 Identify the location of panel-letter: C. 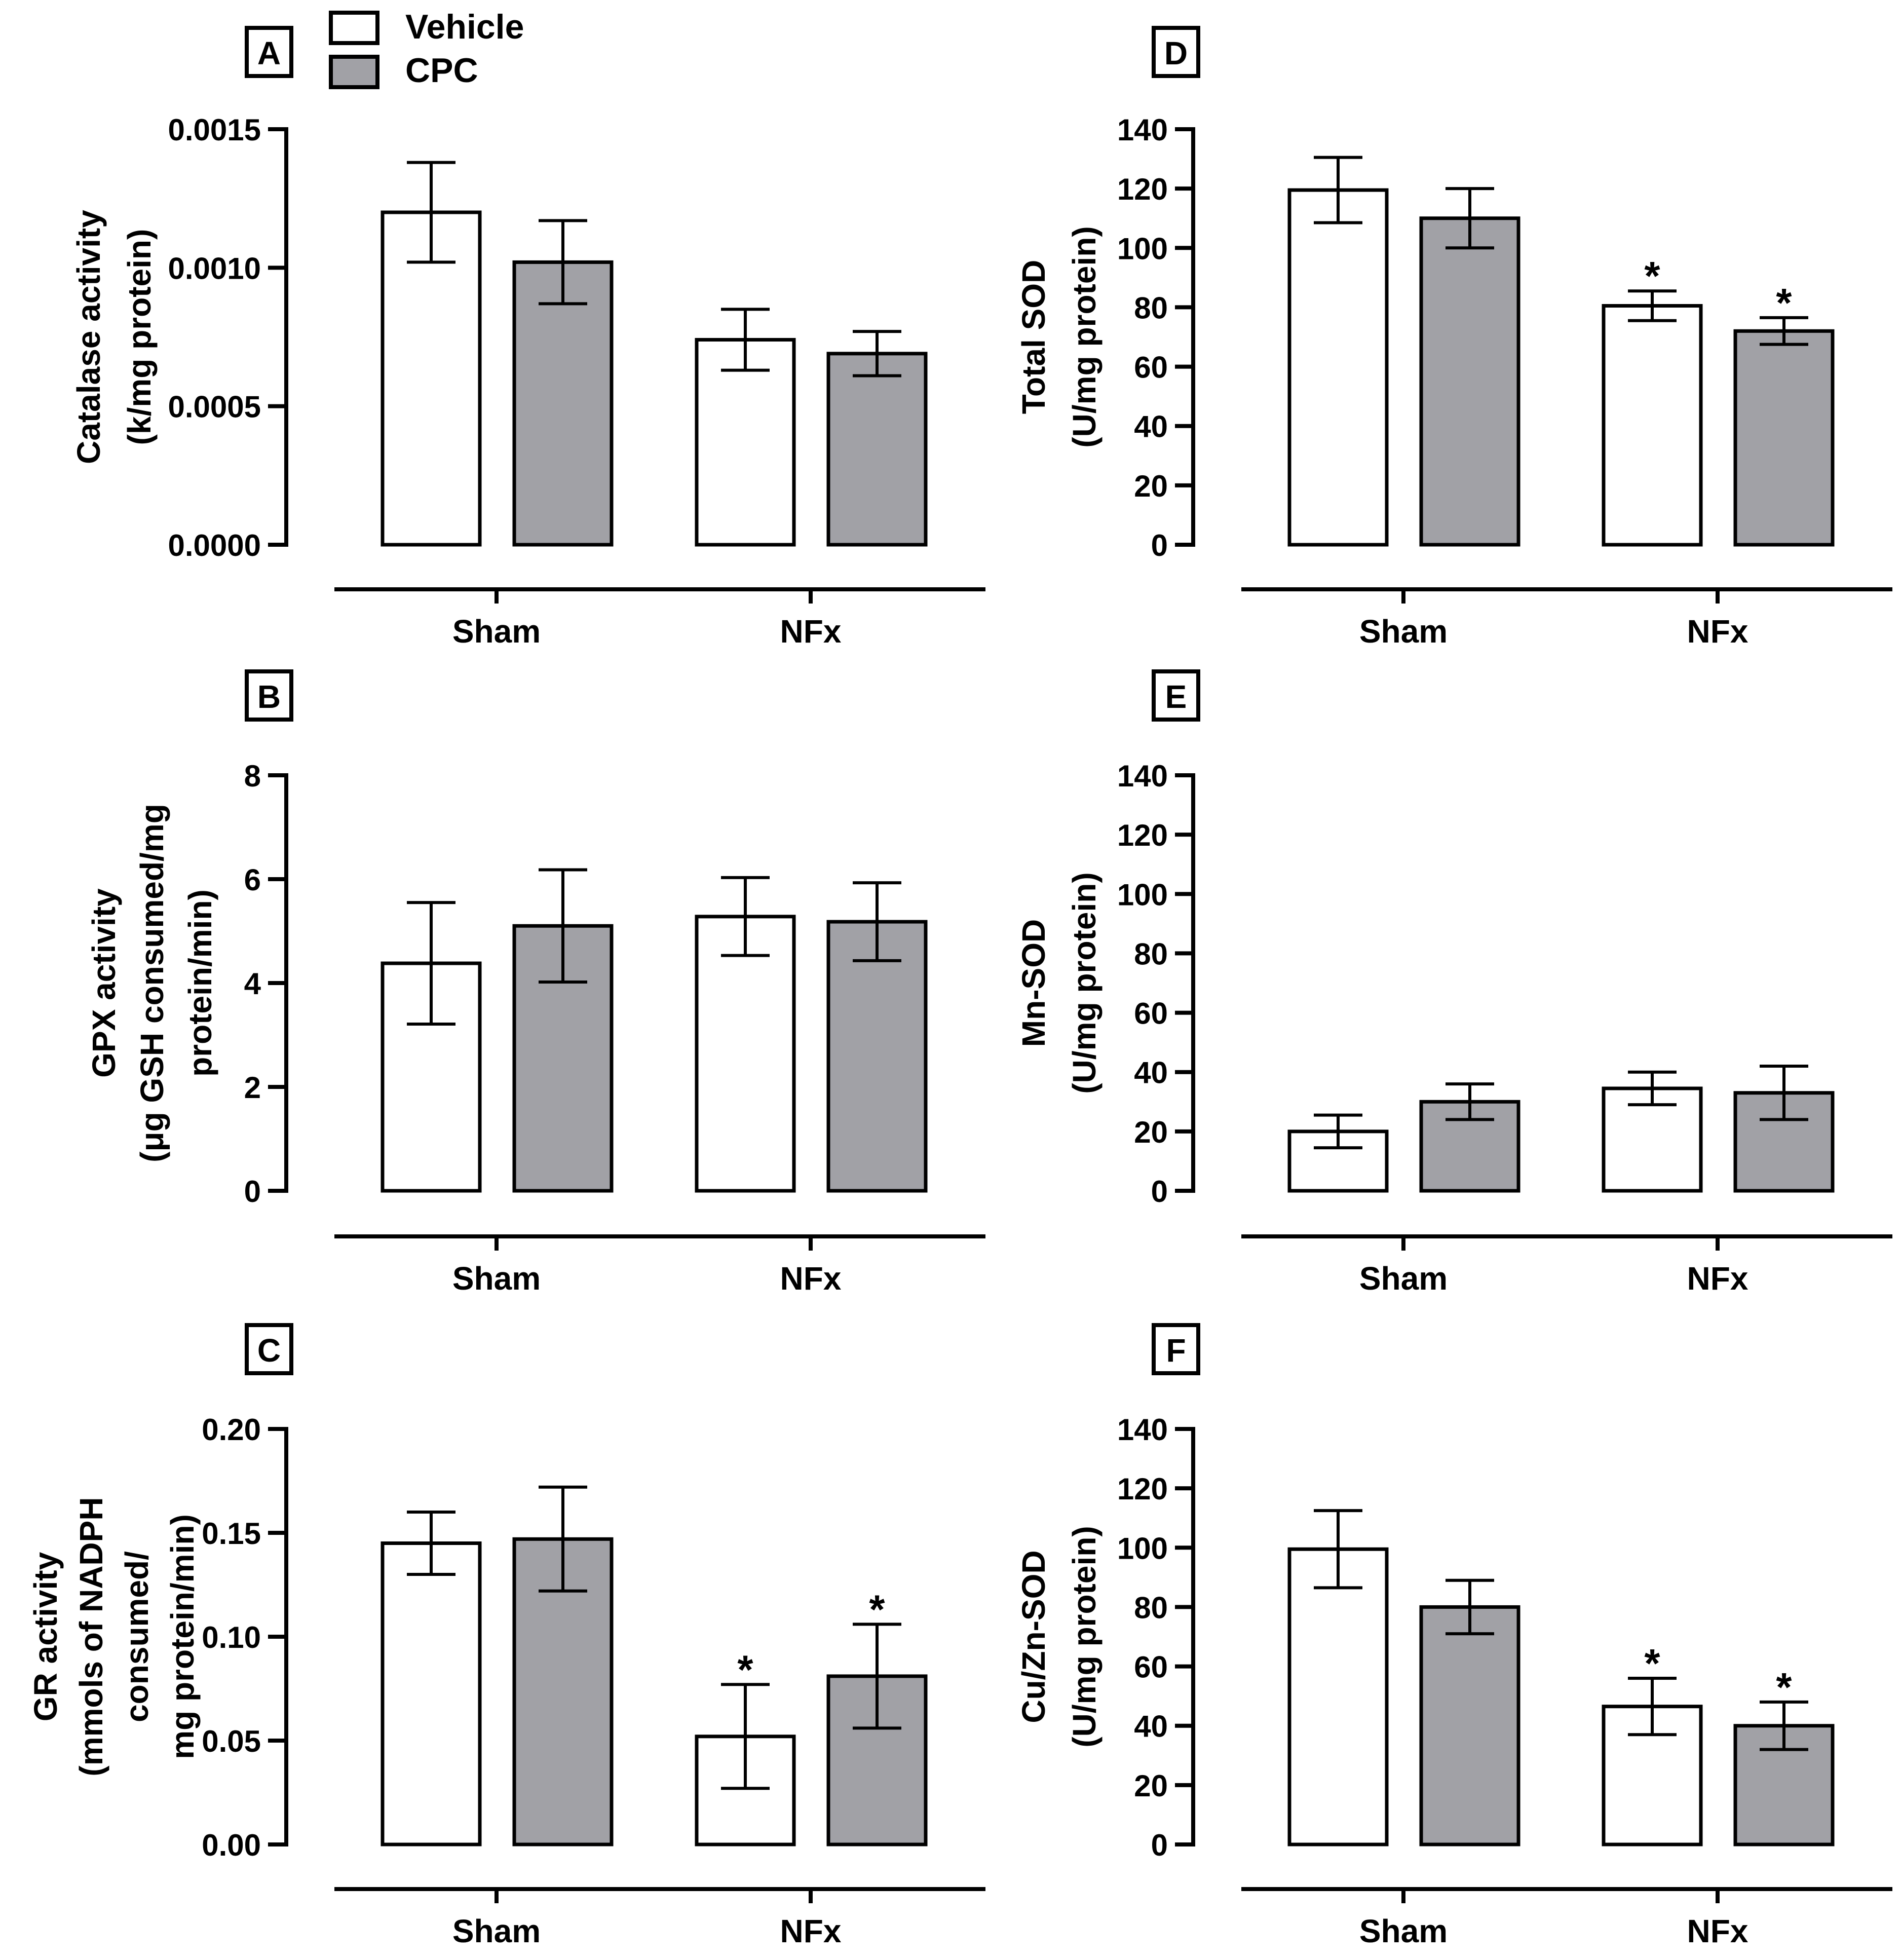
(269, 1350).